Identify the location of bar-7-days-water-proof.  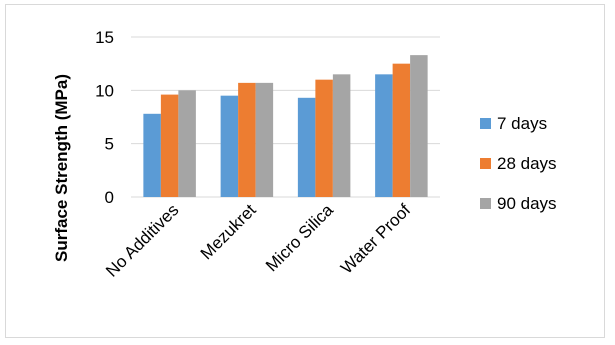
(384, 135).